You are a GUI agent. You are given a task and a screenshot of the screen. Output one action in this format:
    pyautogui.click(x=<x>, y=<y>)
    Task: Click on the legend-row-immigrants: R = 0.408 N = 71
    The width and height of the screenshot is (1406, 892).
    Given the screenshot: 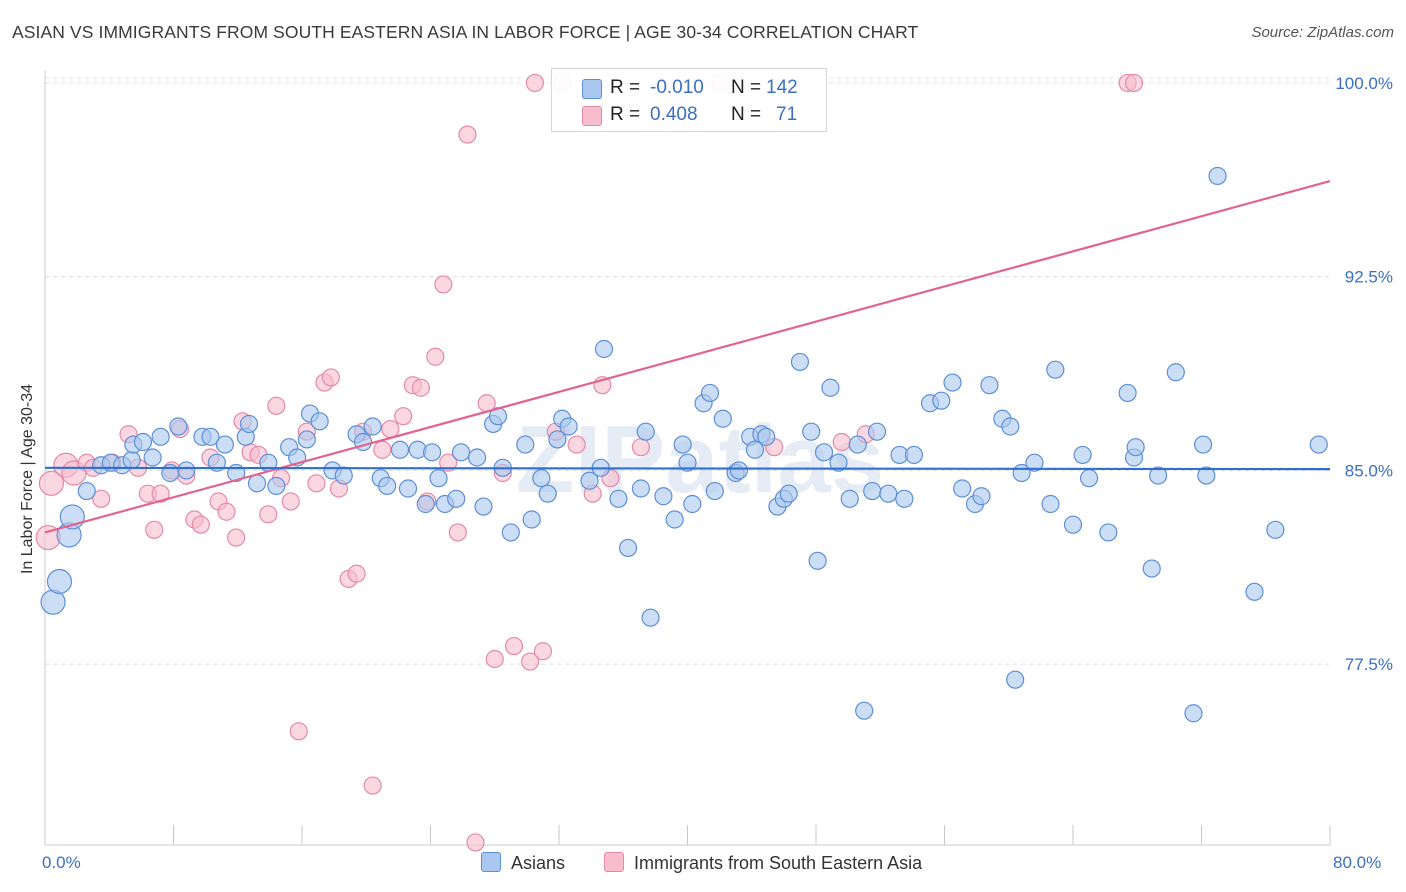 What is the action you would take?
    pyautogui.click(x=689, y=115)
    